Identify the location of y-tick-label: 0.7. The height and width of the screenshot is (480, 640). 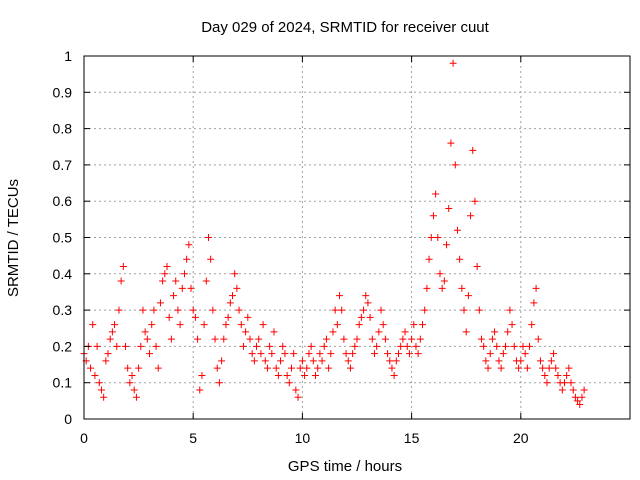
(63, 165).